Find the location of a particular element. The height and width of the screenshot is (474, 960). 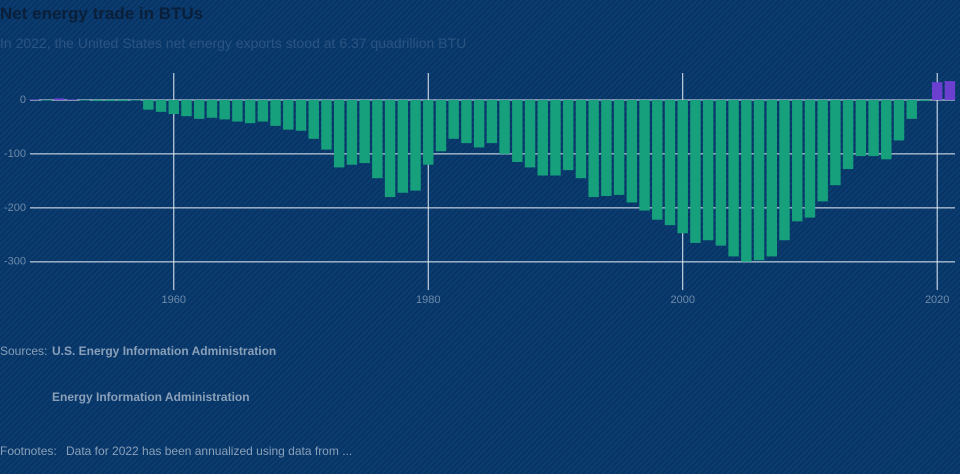

chart-title: Net energy trade in BTUs is located at coordinates (102, 13).